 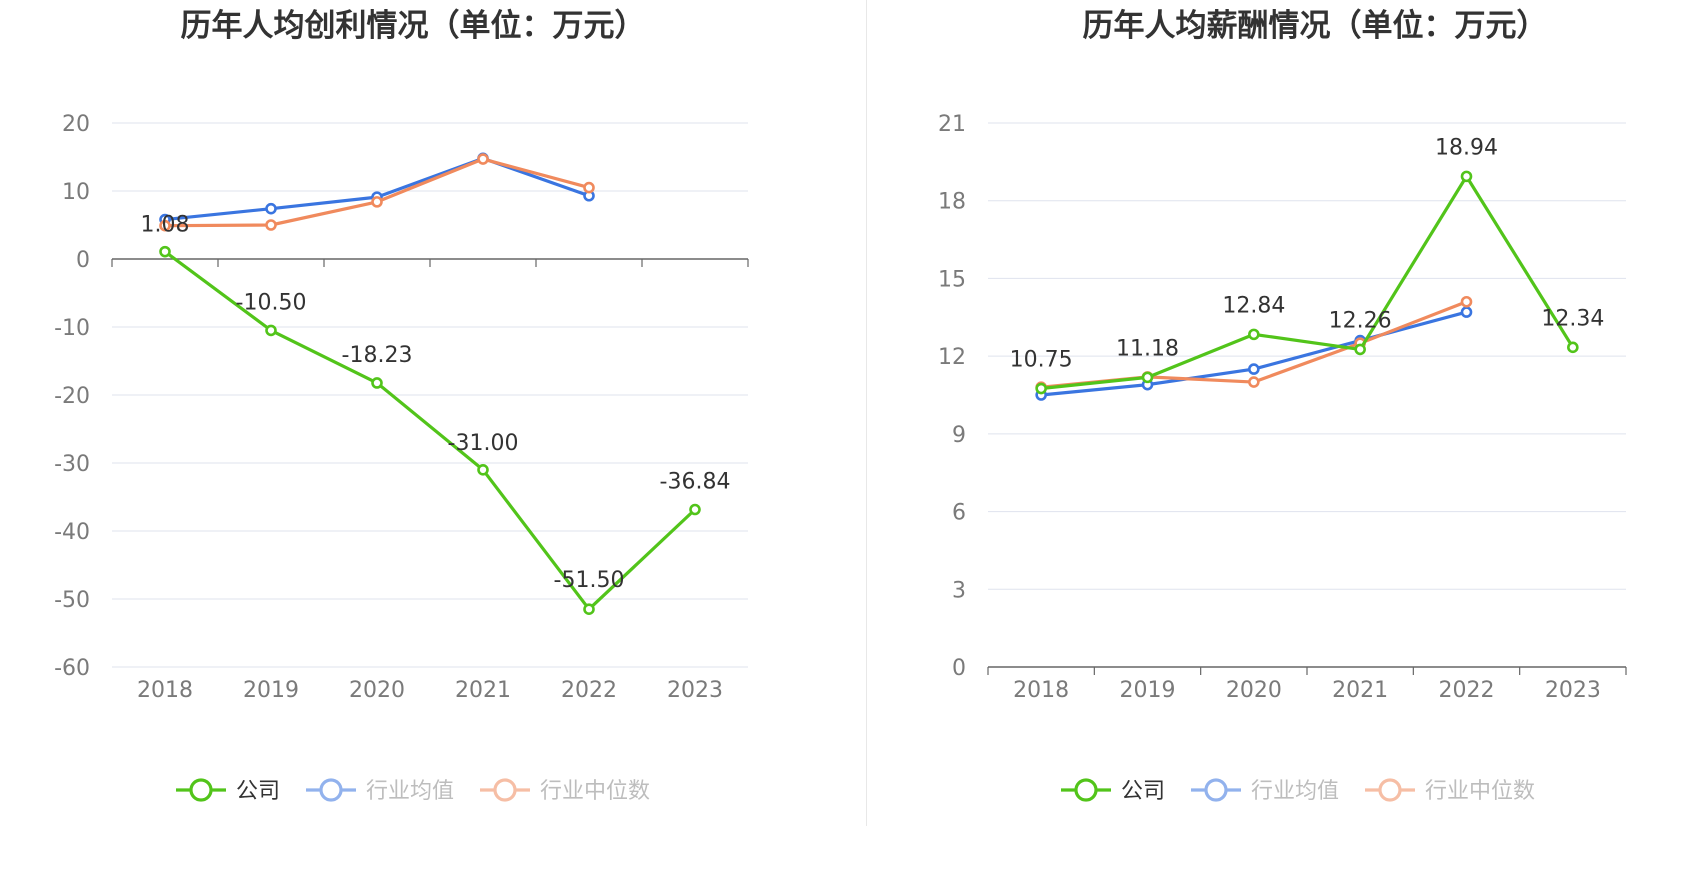 I want to click on series-line-industry_avg, so click(x=377, y=189).